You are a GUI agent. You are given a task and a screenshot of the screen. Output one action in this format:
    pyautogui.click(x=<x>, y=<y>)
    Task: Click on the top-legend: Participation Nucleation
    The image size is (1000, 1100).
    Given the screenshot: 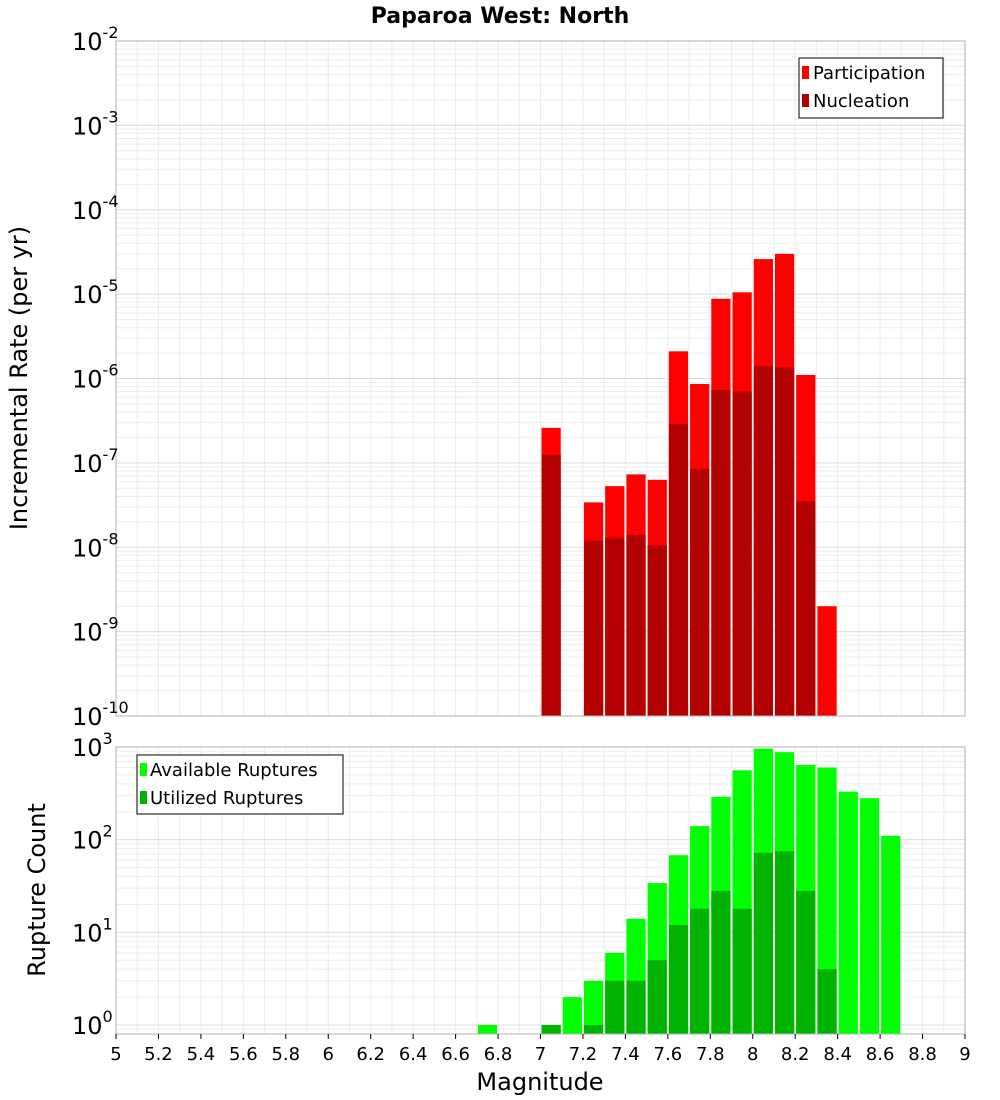 What is the action you would take?
    pyautogui.click(x=871, y=88)
    